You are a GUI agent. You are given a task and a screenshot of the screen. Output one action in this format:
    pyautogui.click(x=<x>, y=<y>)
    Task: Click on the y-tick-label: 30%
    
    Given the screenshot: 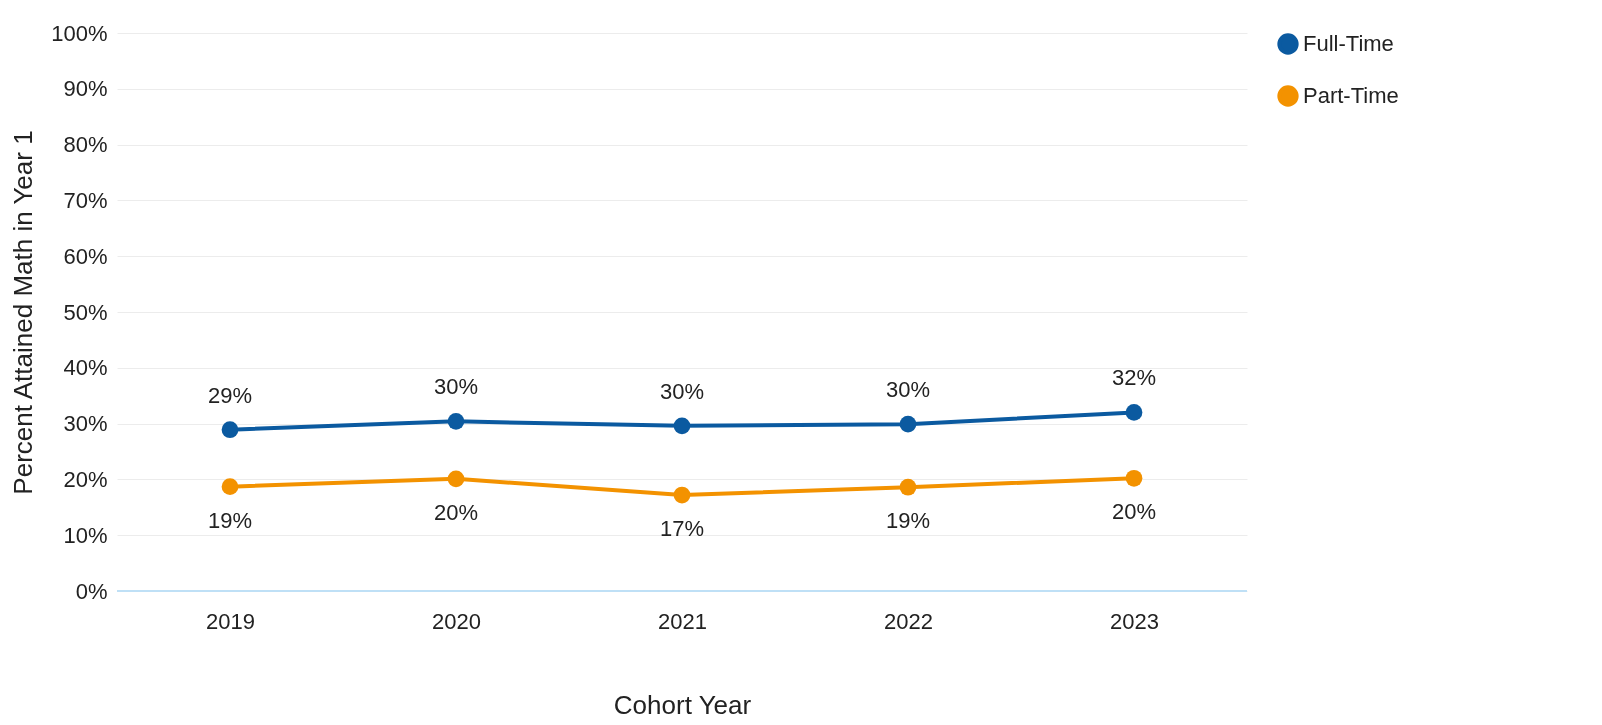 What is the action you would take?
    pyautogui.click(x=85, y=424)
    